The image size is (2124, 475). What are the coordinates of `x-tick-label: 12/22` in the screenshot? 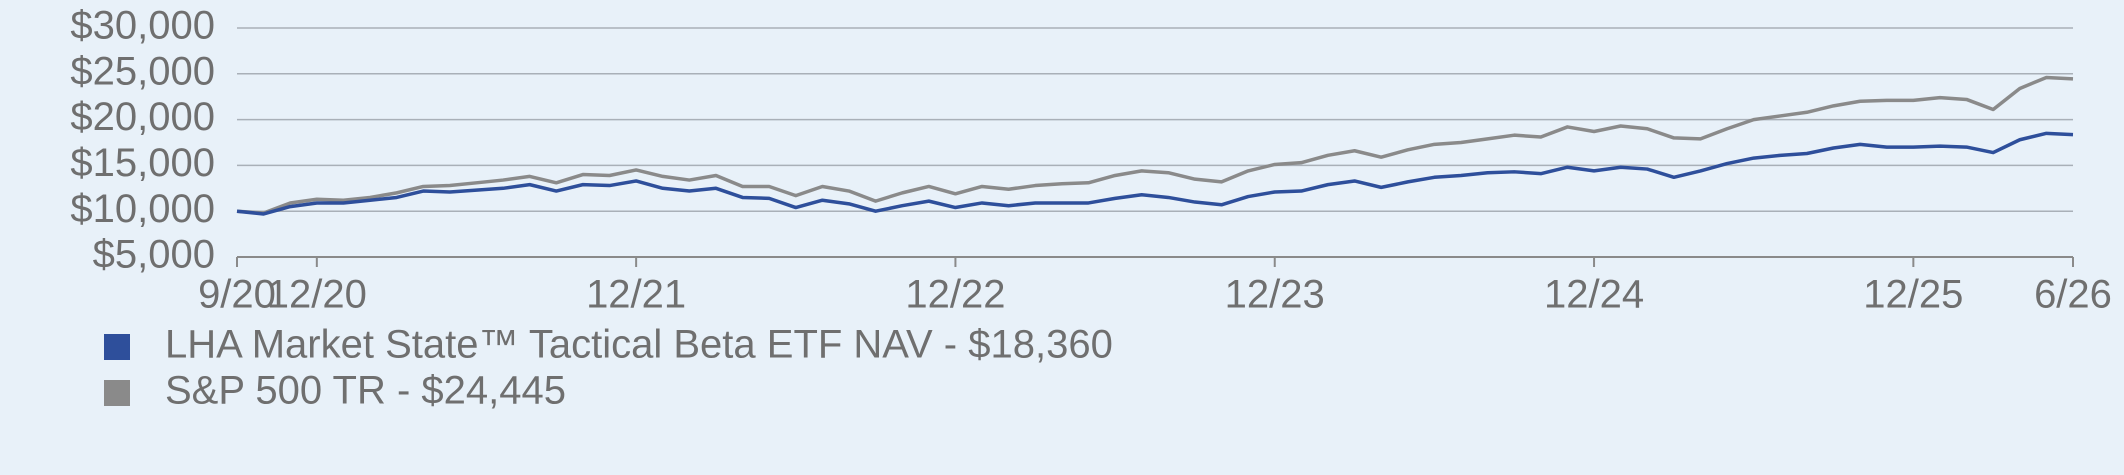 It's located at (955, 295).